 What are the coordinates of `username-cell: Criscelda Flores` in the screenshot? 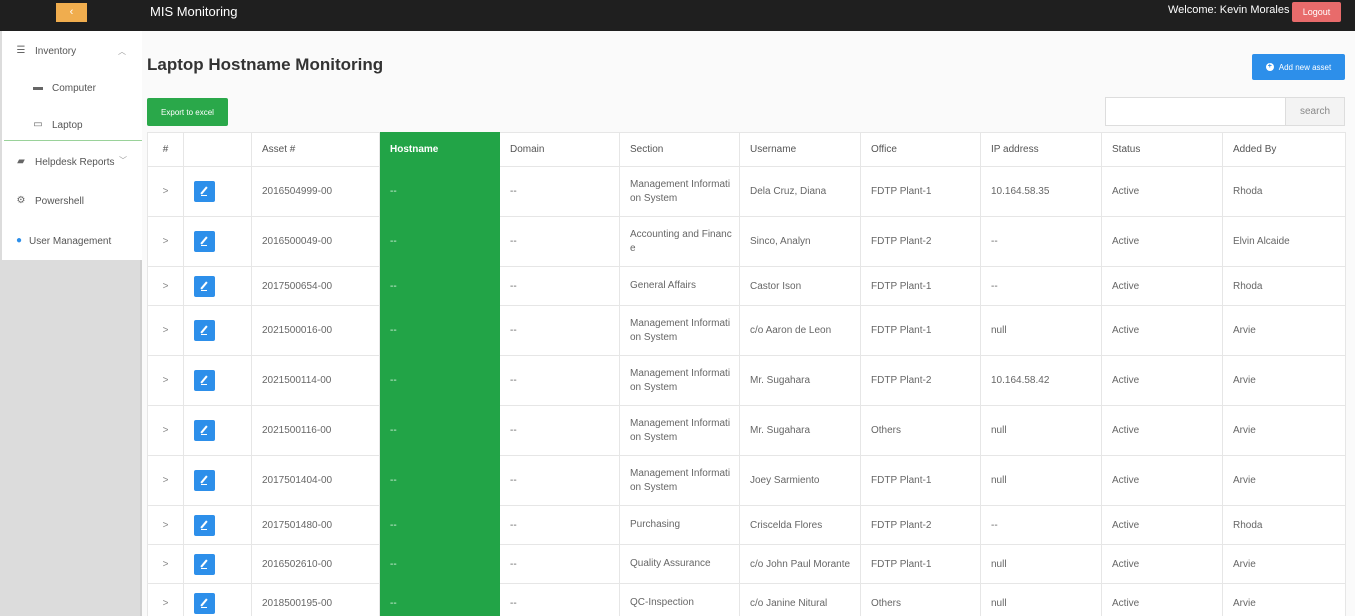 It's located at (800, 525).